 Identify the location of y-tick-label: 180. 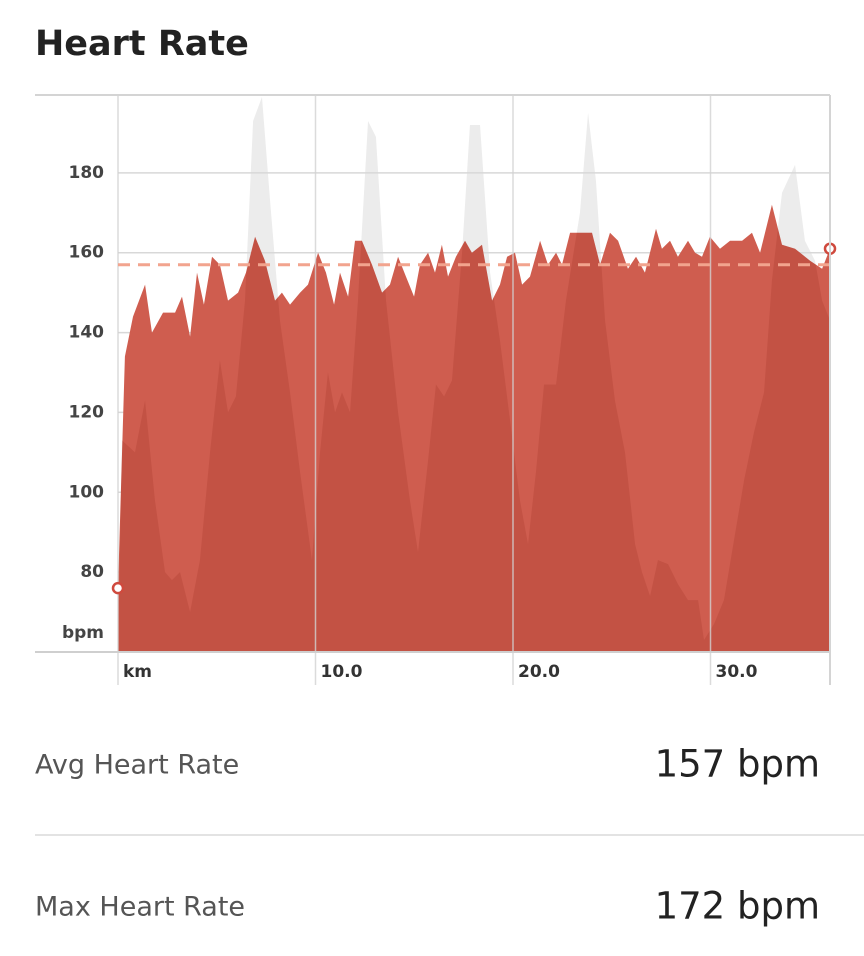
(87, 173).